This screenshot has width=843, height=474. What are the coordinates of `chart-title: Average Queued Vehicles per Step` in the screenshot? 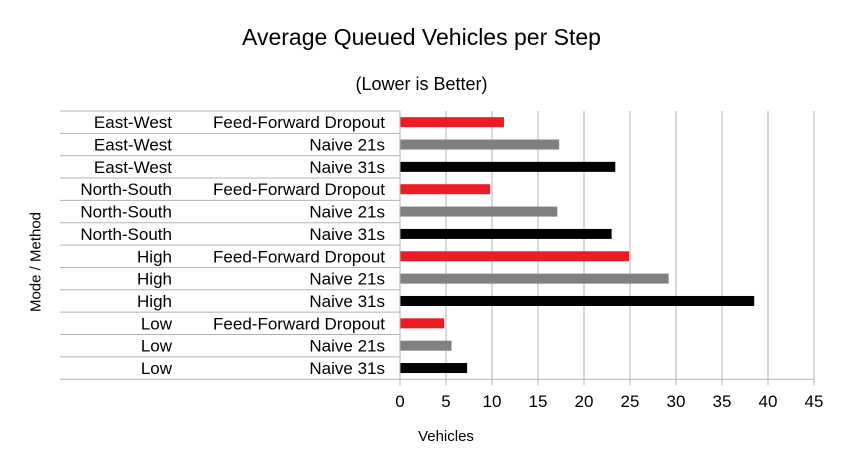 It's located at (421, 37).